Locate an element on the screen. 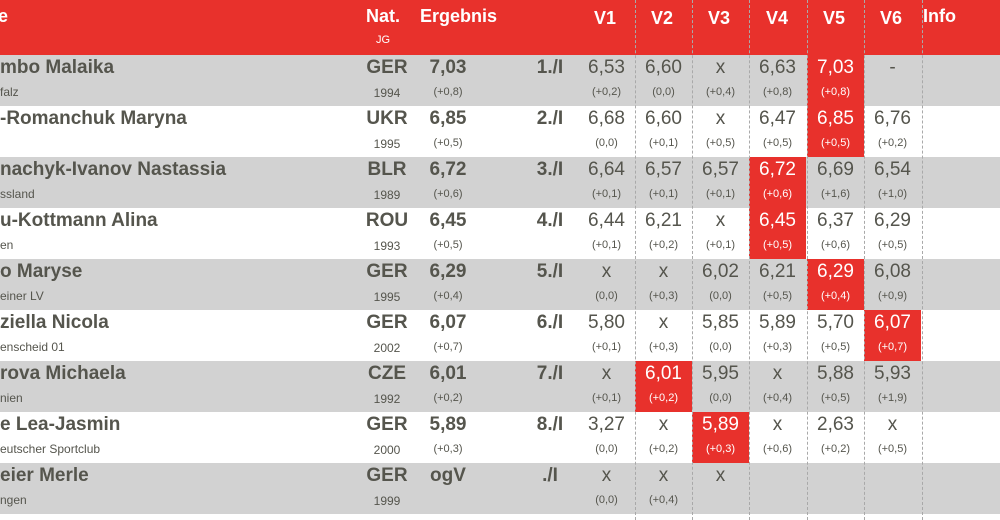 The image size is (1000, 520). attempt-cell-v4: 6,45 (+0,5) is located at coordinates (777, 233).